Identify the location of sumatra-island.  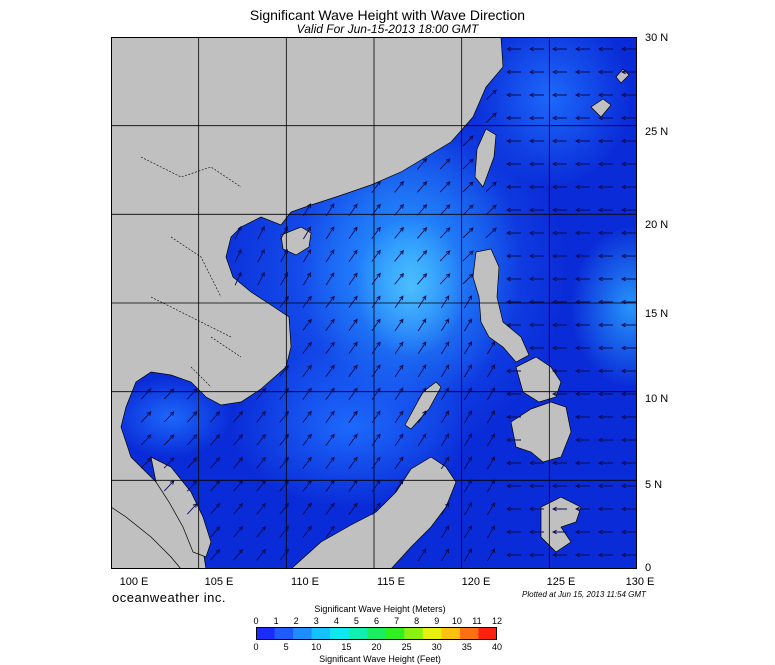
(146, 537).